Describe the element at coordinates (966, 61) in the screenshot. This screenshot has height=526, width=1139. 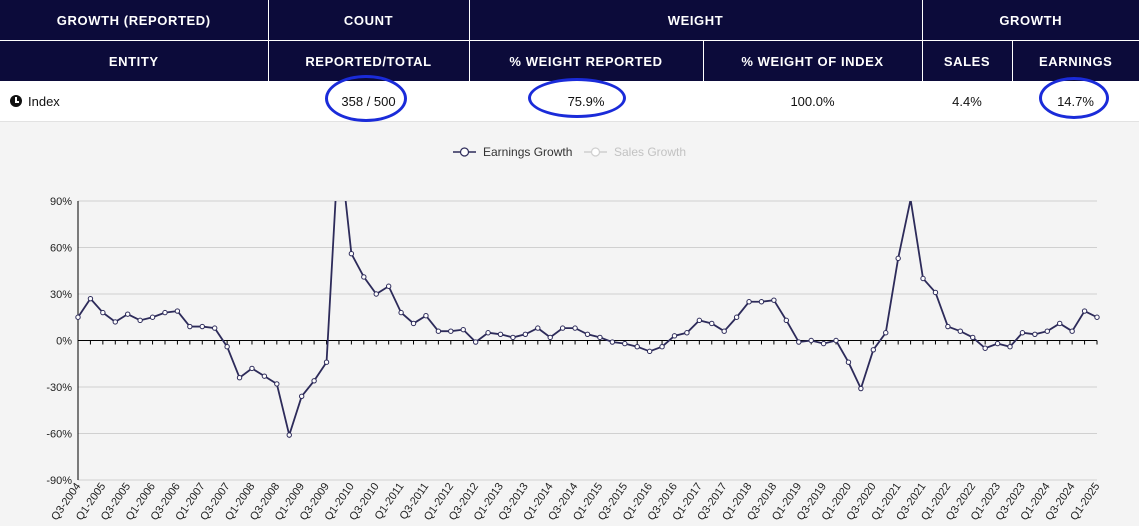
I see `column-header-sales: SALES` at that location.